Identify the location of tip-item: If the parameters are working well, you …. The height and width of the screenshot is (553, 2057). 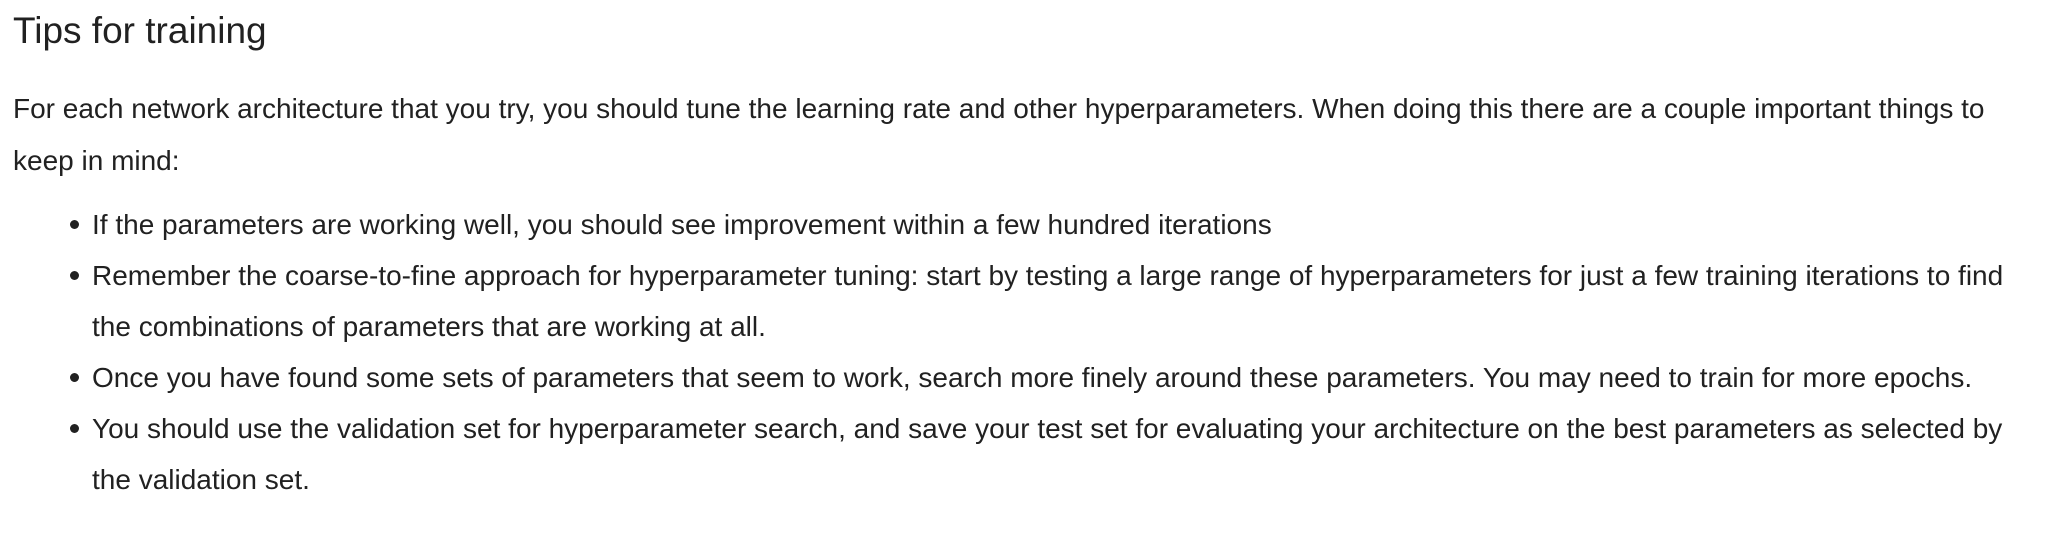
(1056, 224).